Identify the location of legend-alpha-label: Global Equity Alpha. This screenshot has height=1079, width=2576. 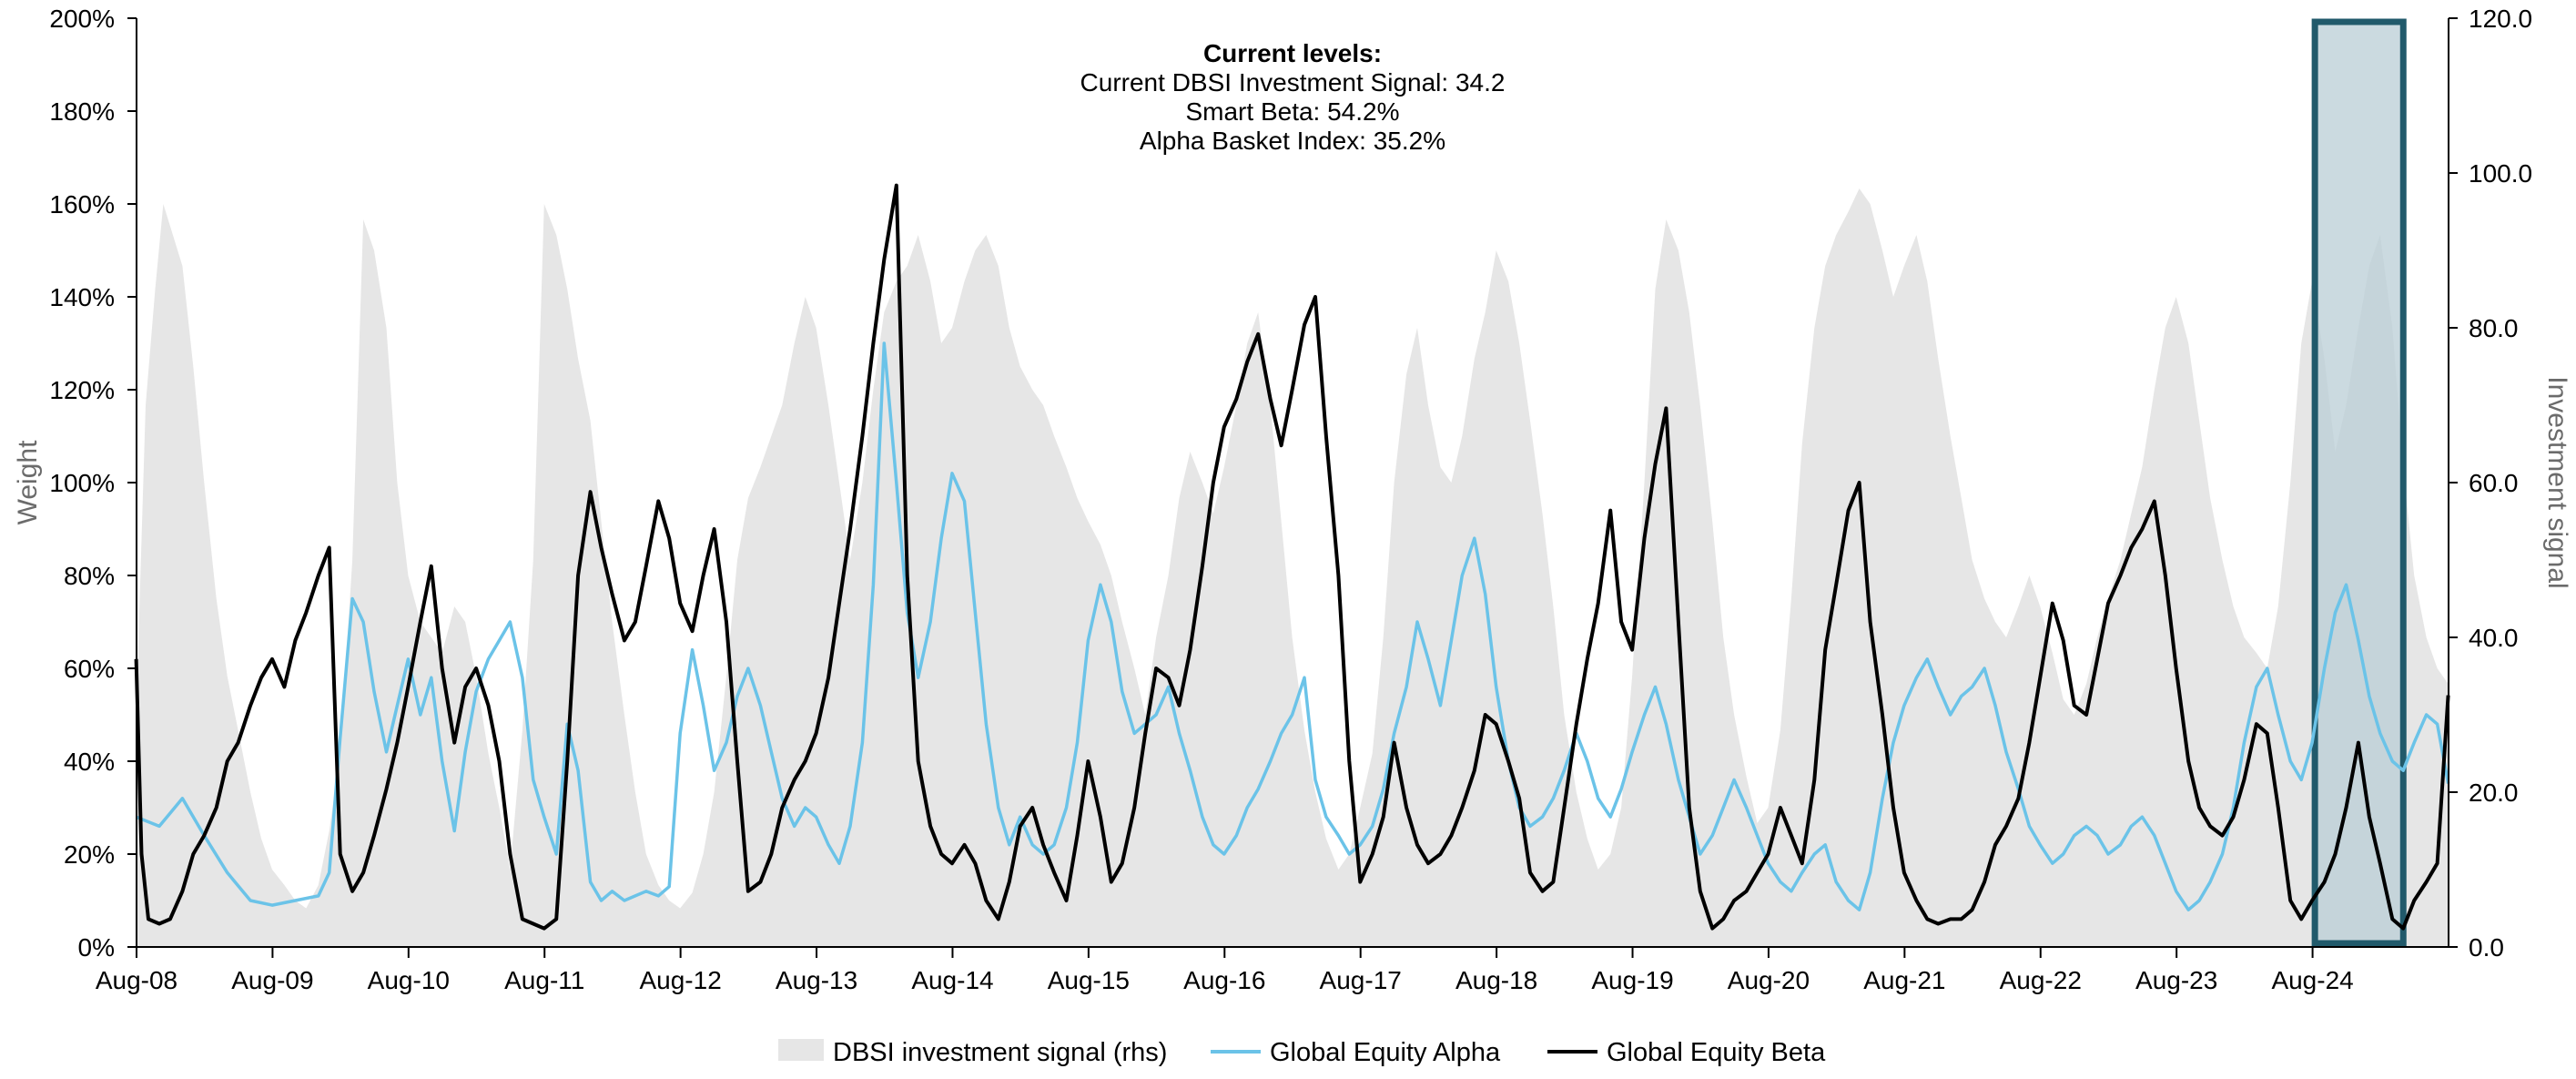
(1385, 1052).